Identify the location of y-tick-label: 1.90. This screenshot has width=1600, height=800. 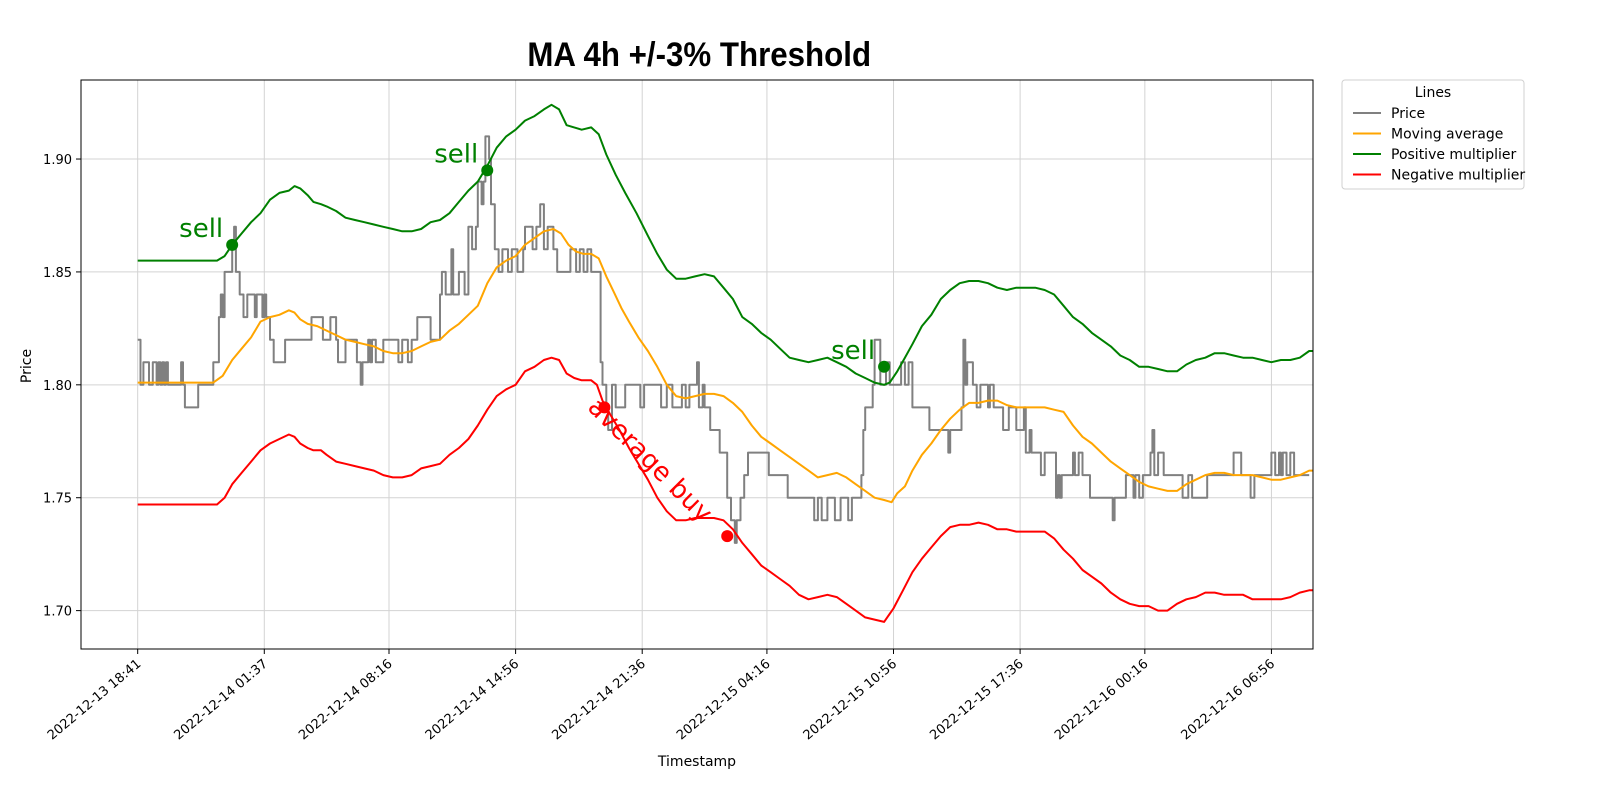
(57, 160).